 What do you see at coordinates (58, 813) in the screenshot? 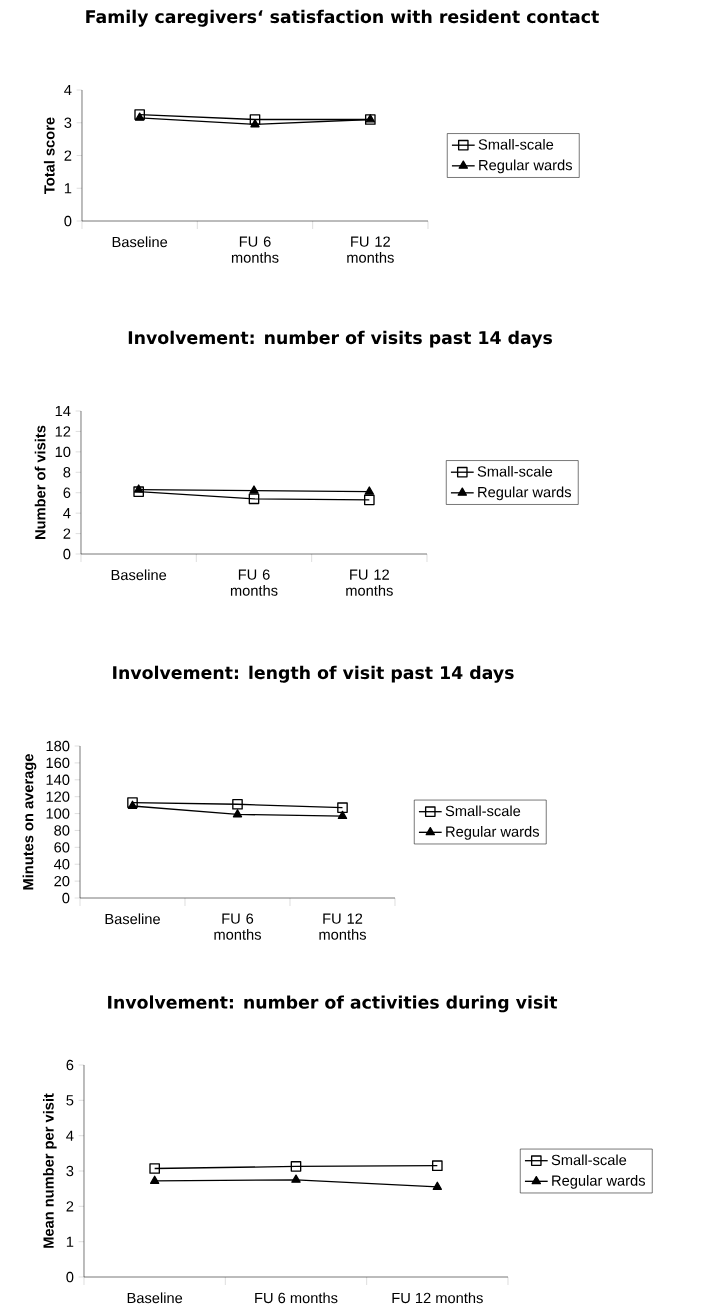
I see `y-tick-label: 100` at bounding box center [58, 813].